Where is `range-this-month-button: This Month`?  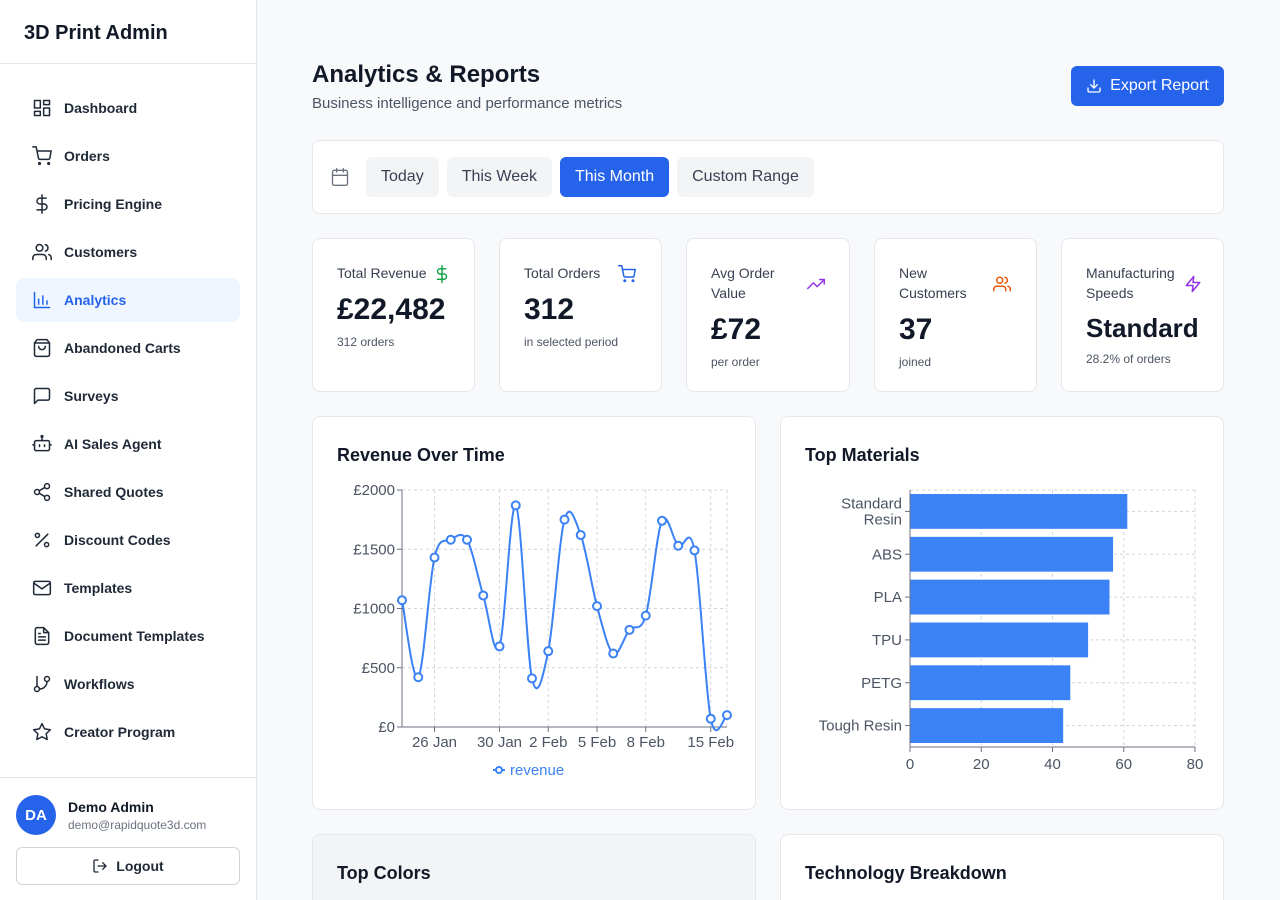
range-this-month-button: This Month is located at coordinates (614, 177).